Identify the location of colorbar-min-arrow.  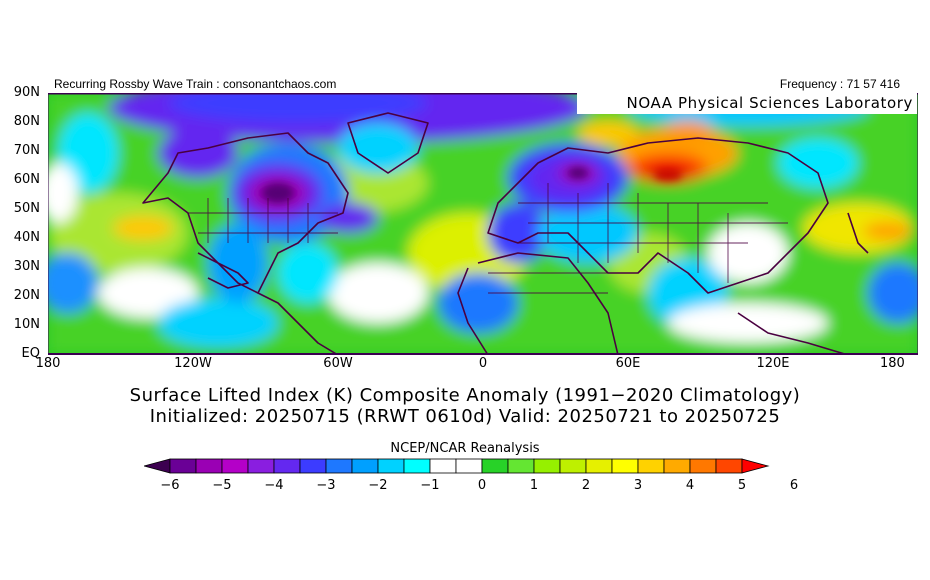
(157, 466).